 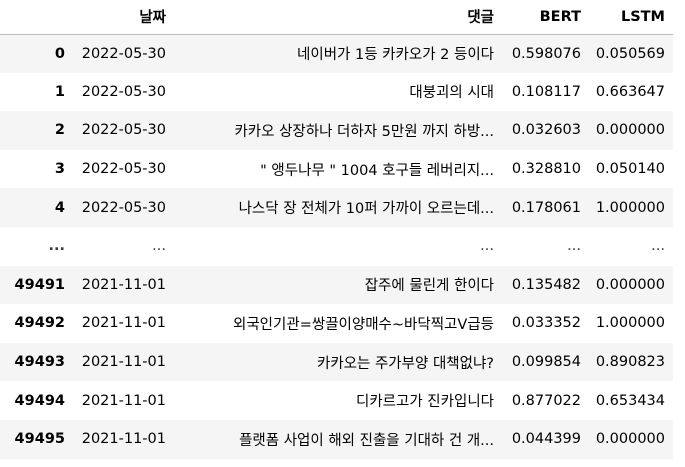 I want to click on comment-cell: 디카르고가 진카입니다, so click(x=424, y=402).